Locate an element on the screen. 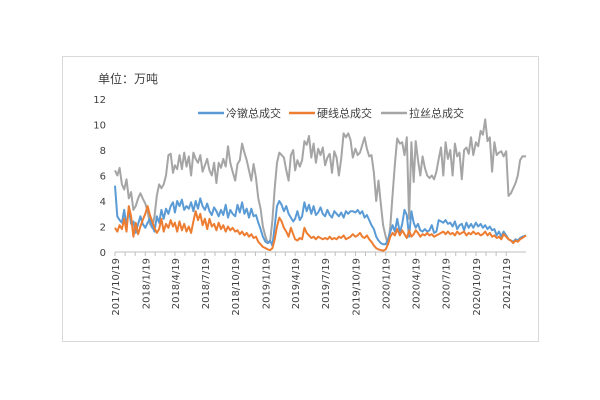  x-tick-label: 2019/4/19 is located at coordinates (296, 283).